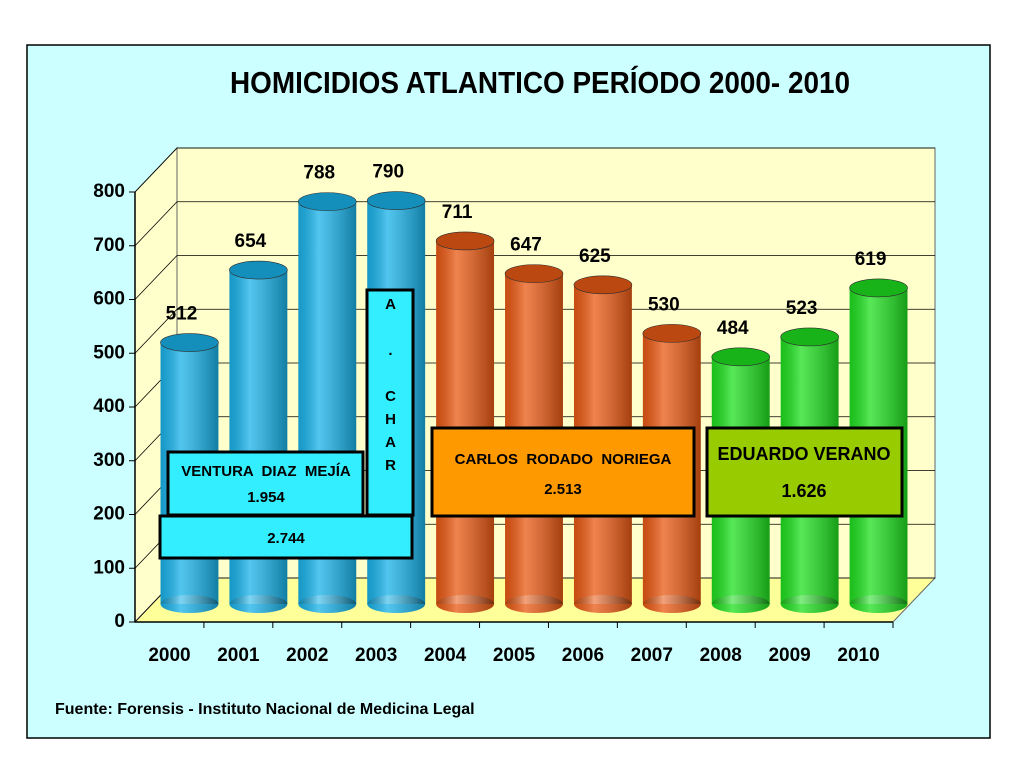 Image resolution: width=1024 pixels, height=768 pixels. I want to click on y-tick-label: 500, so click(109, 352).